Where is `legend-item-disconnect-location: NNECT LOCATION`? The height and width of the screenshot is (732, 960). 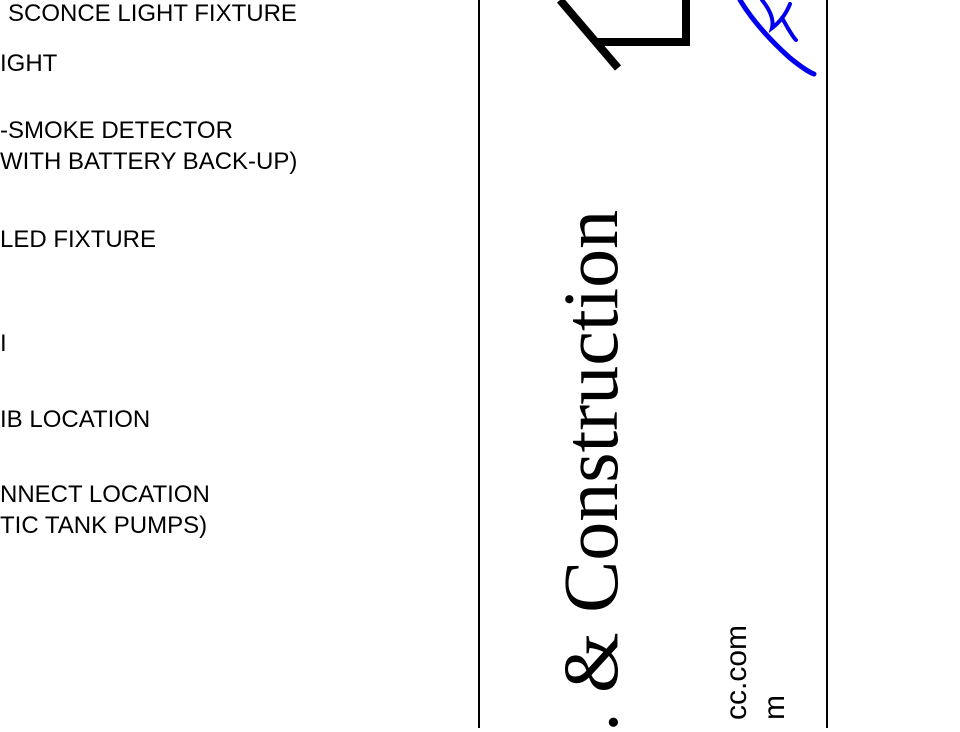
legend-item-disconnect-location: NNECT LOCATION is located at coordinates (105, 494).